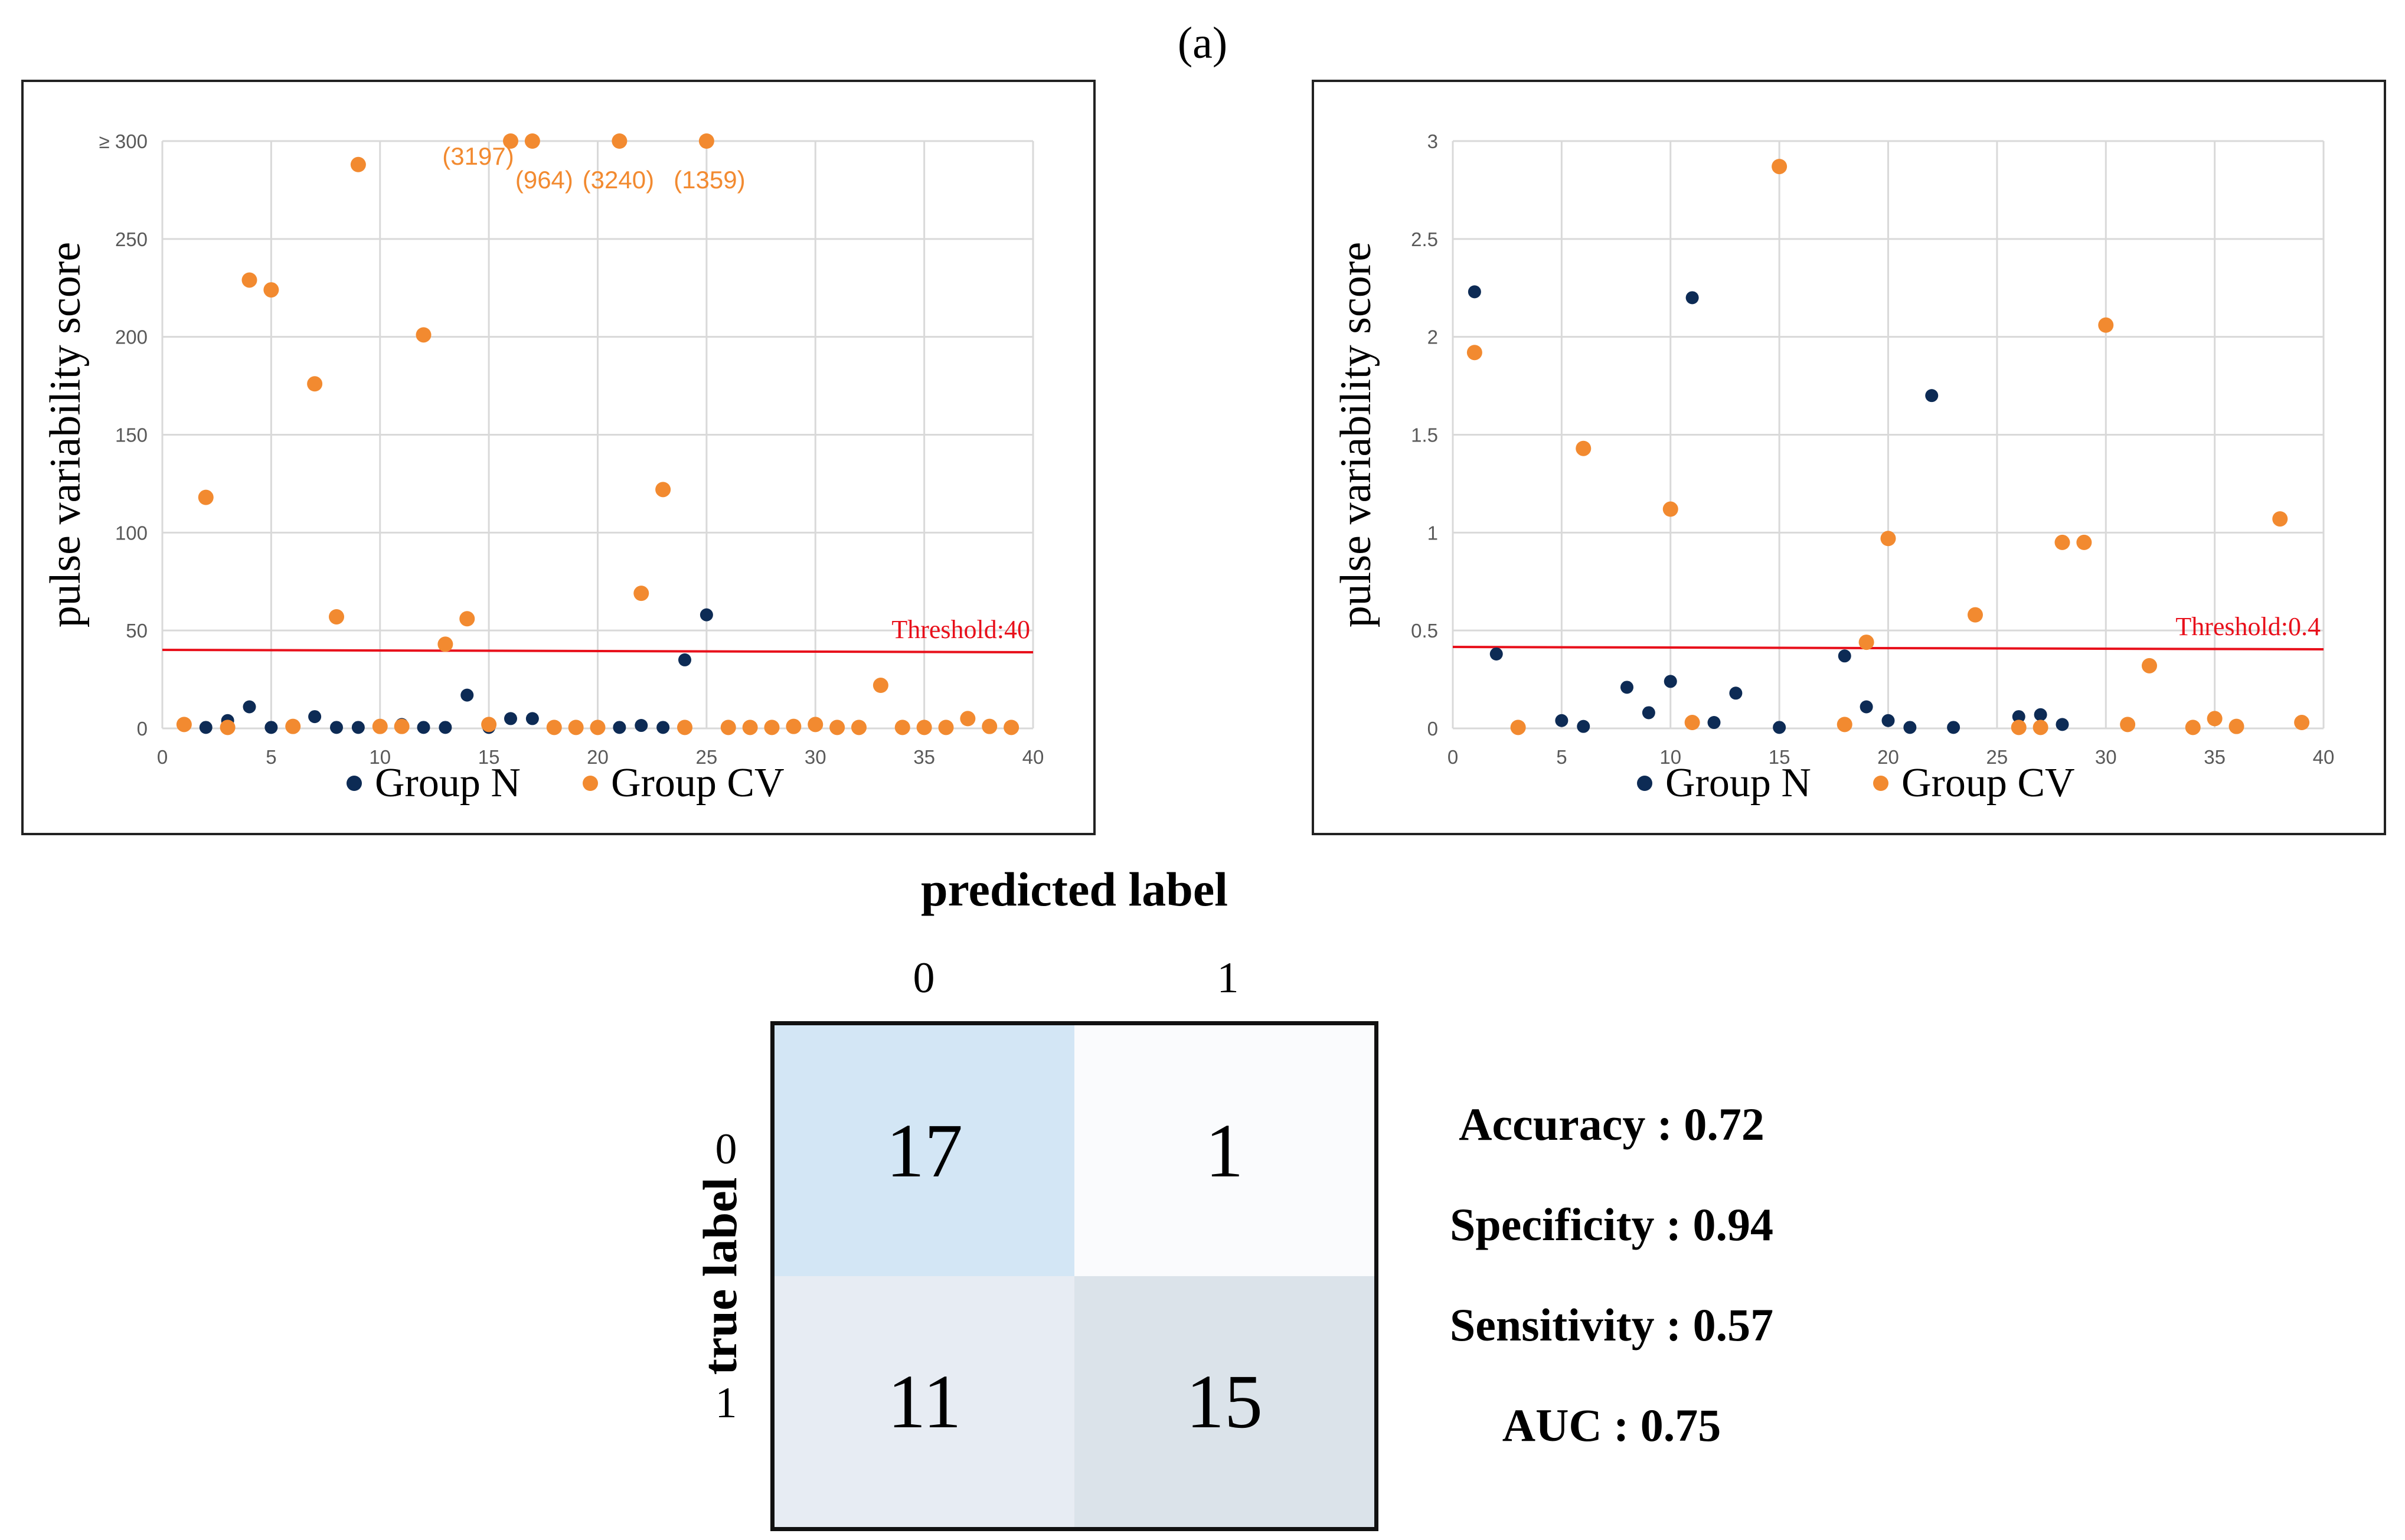 The height and width of the screenshot is (1540, 2405). I want to click on y-tick-label: 1.5, so click(1424, 435).